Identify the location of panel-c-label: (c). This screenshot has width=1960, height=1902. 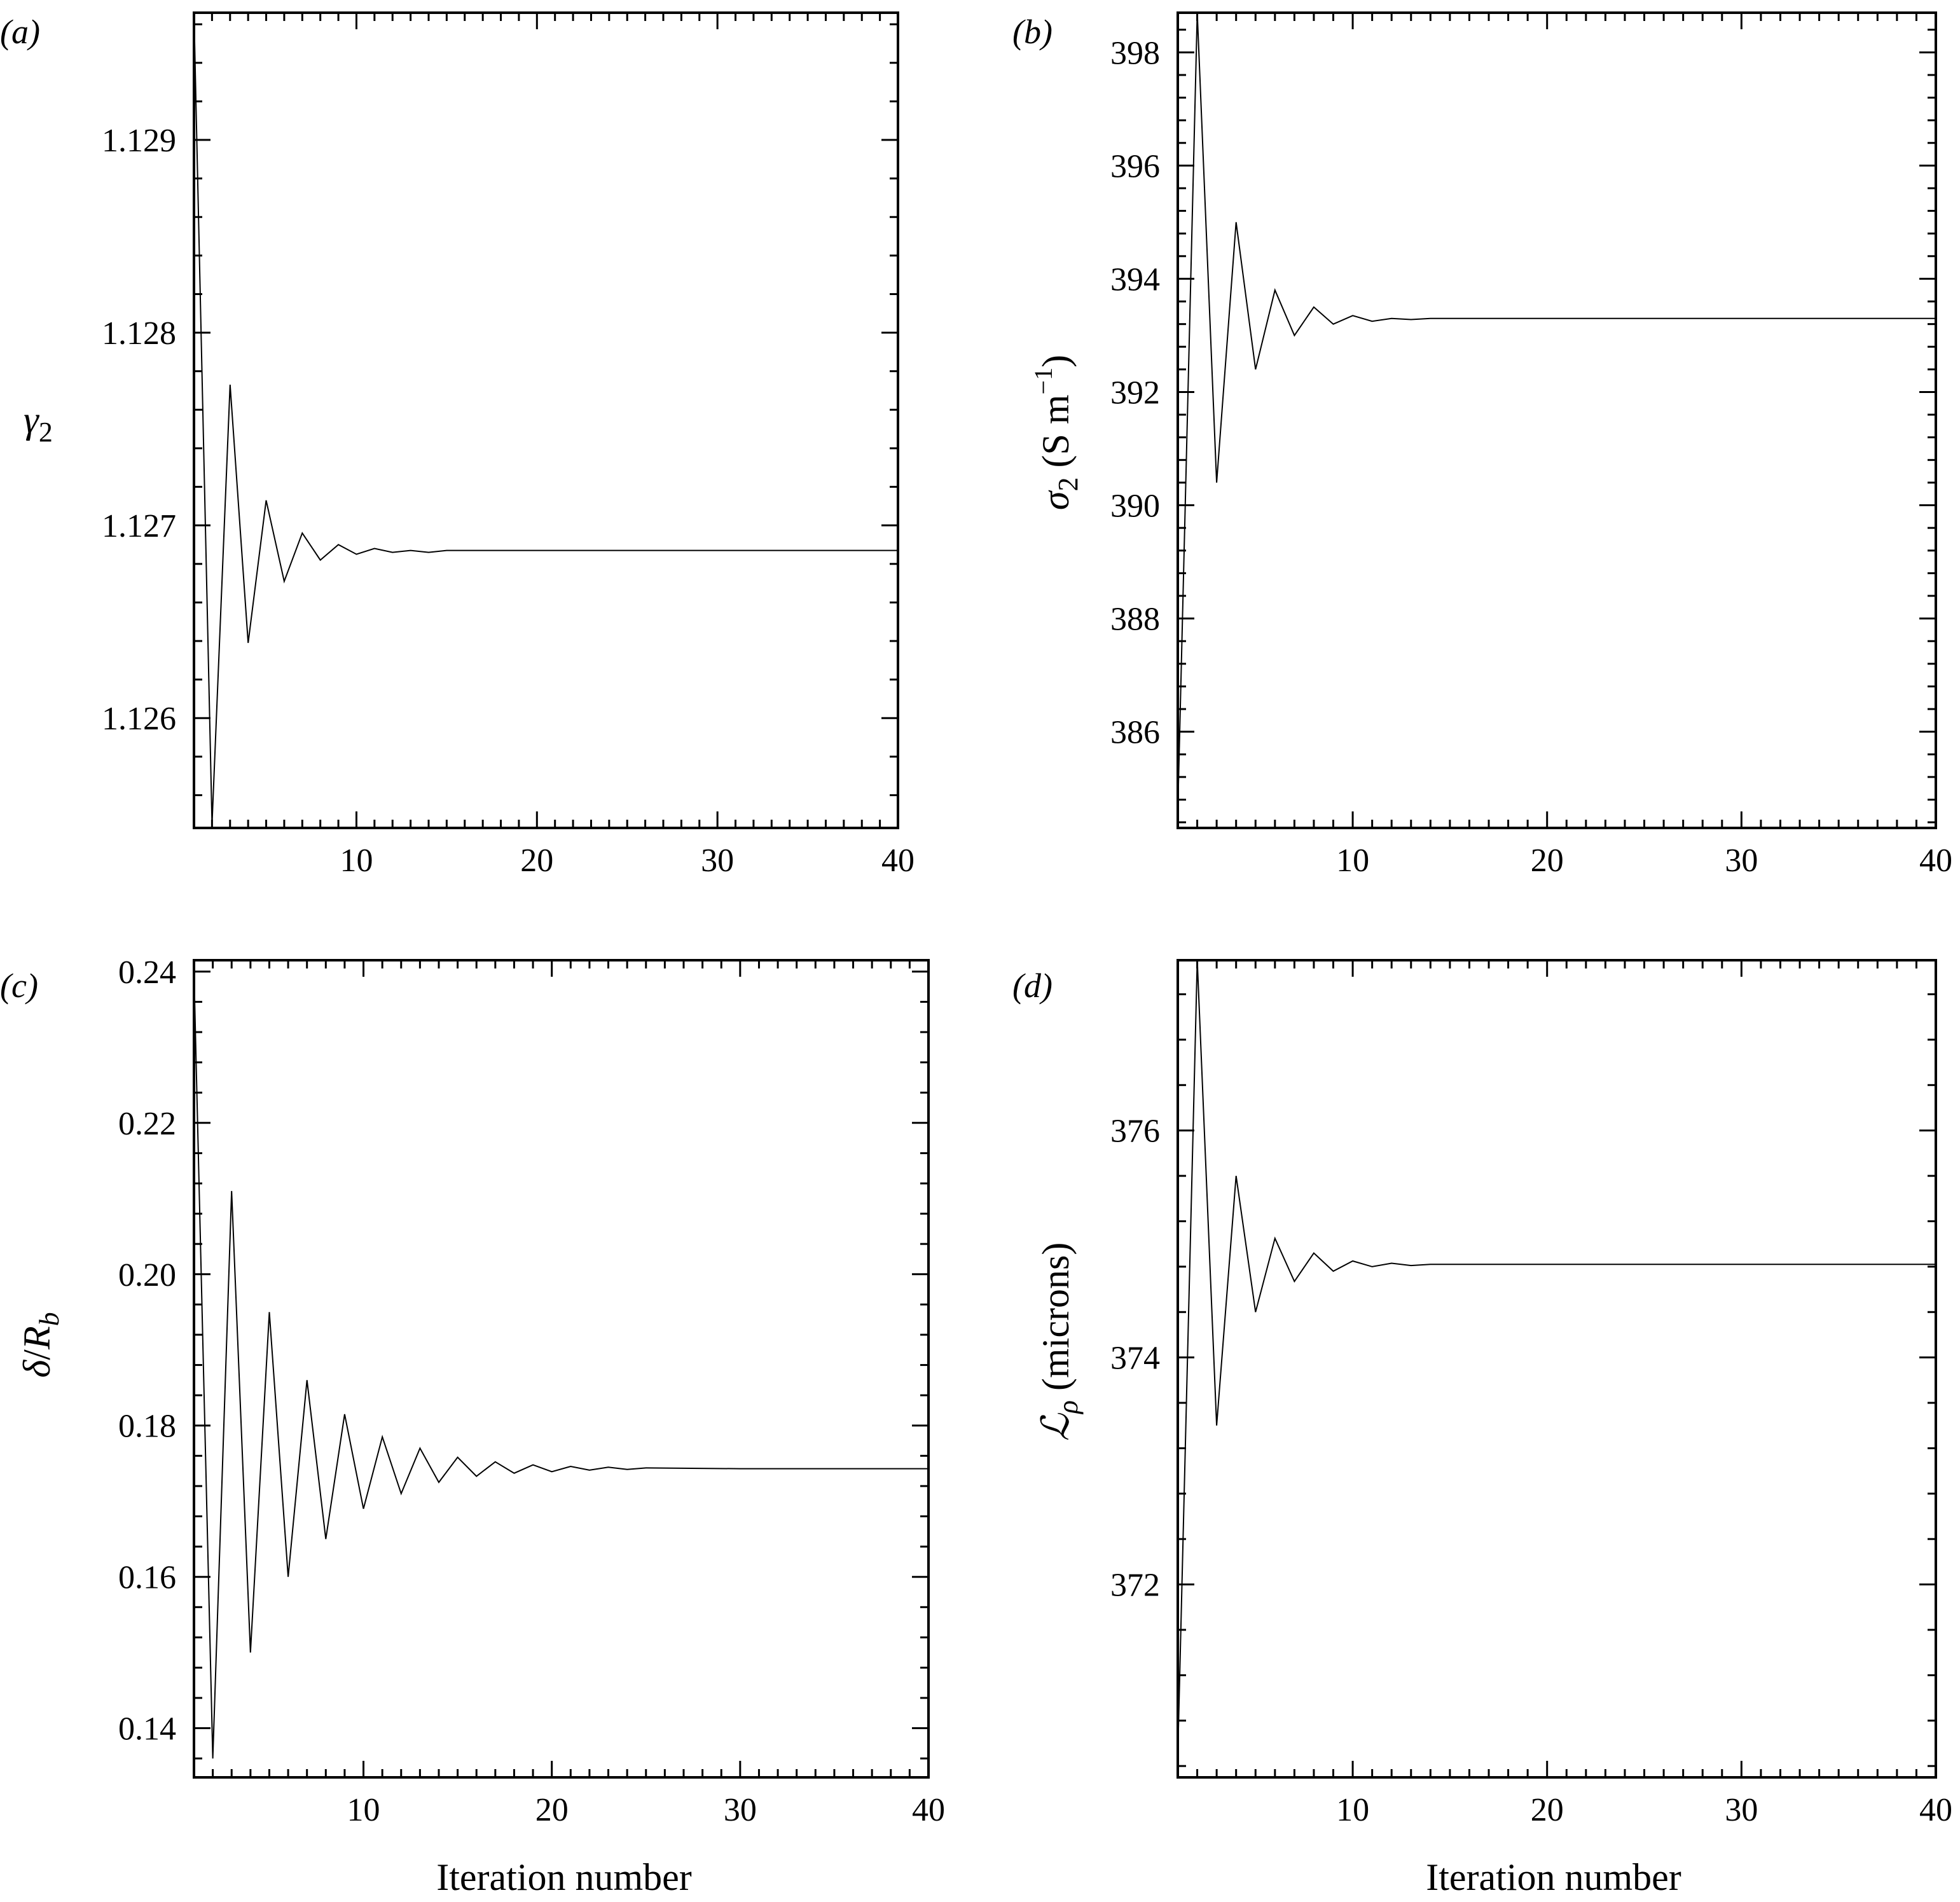
(19, 986).